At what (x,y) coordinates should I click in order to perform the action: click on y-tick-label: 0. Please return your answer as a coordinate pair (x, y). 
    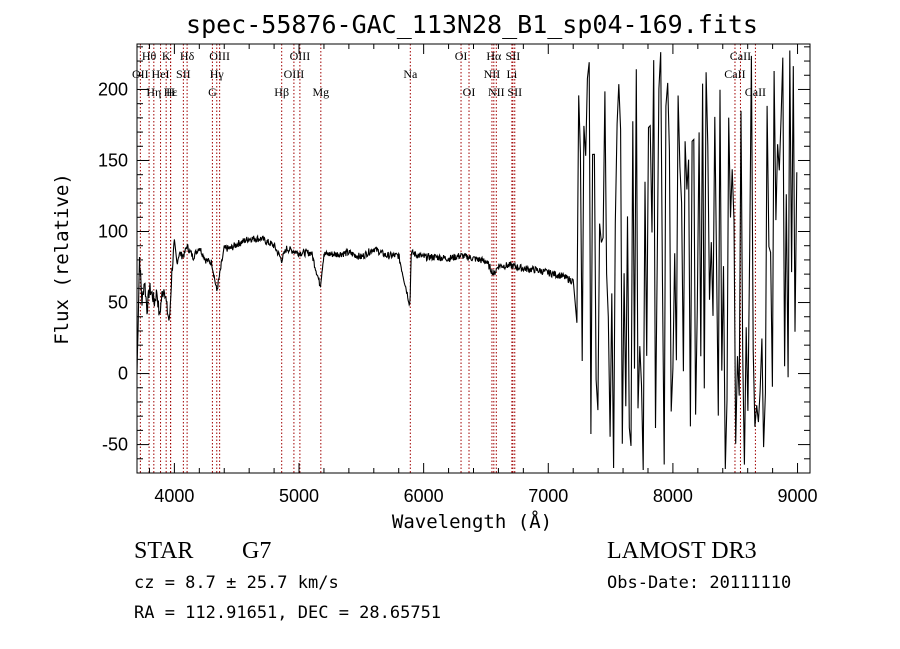
    Looking at the image, I should click on (123, 374).